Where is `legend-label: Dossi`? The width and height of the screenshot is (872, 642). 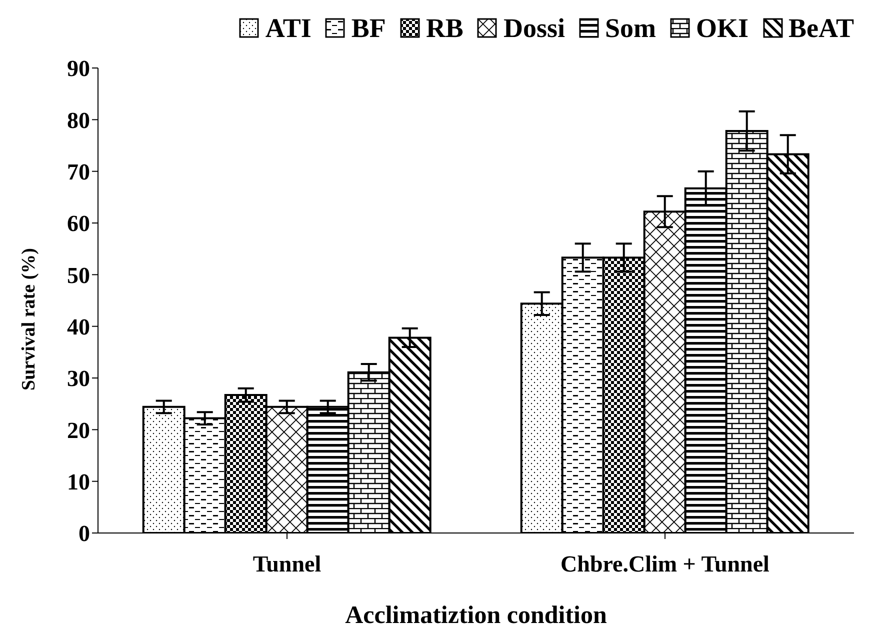
legend-label: Dossi is located at coordinates (534, 28).